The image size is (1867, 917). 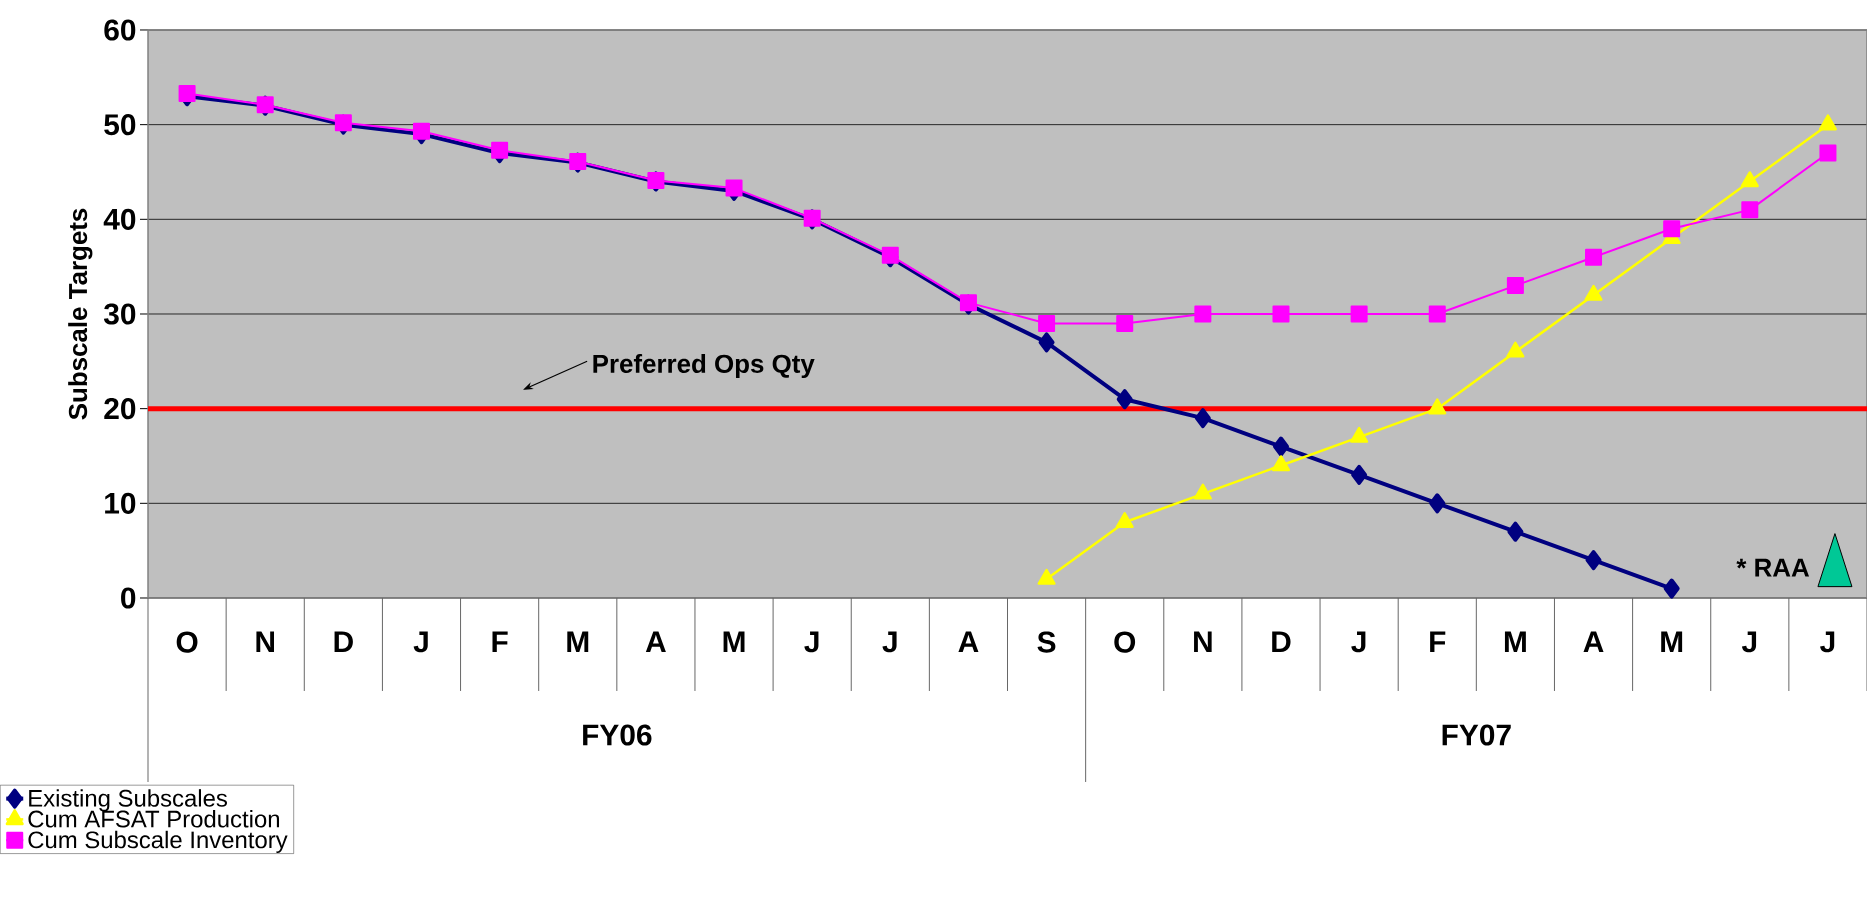 What do you see at coordinates (120, 503) in the screenshot?
I see `y-tick-label: 10` at bounding box center [120, 503].